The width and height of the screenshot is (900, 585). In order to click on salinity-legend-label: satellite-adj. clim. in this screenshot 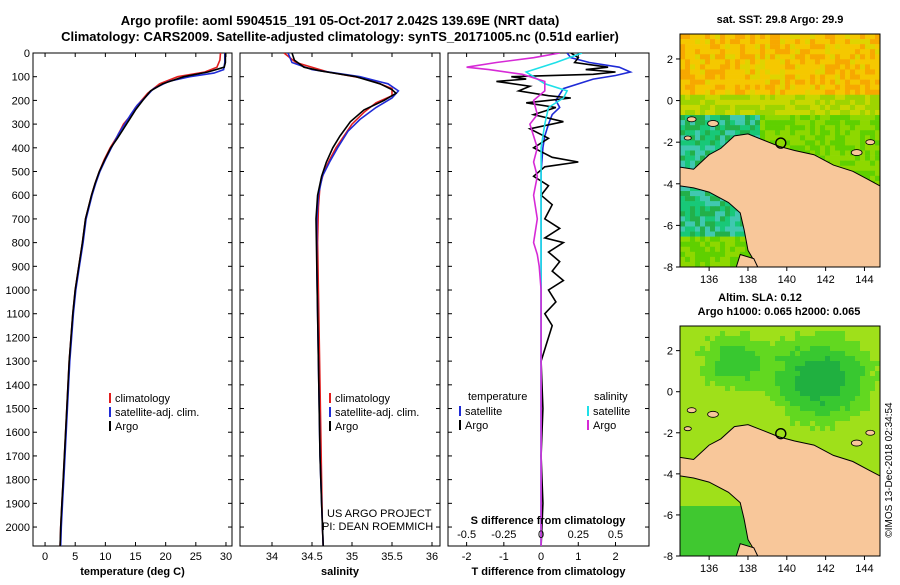, I will do `click(377, 413)`.